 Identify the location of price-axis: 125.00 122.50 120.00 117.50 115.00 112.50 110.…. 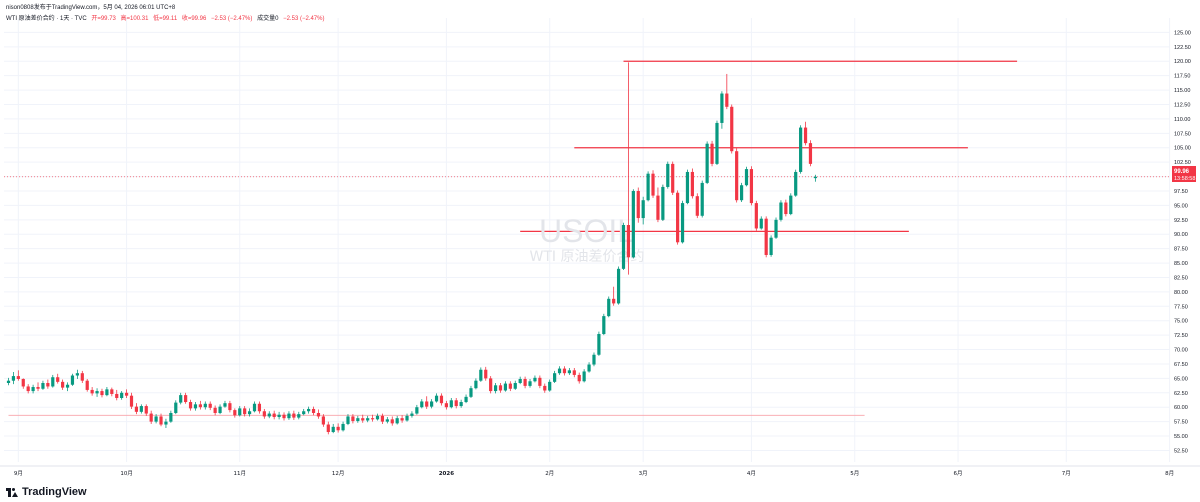
(1182, 242).